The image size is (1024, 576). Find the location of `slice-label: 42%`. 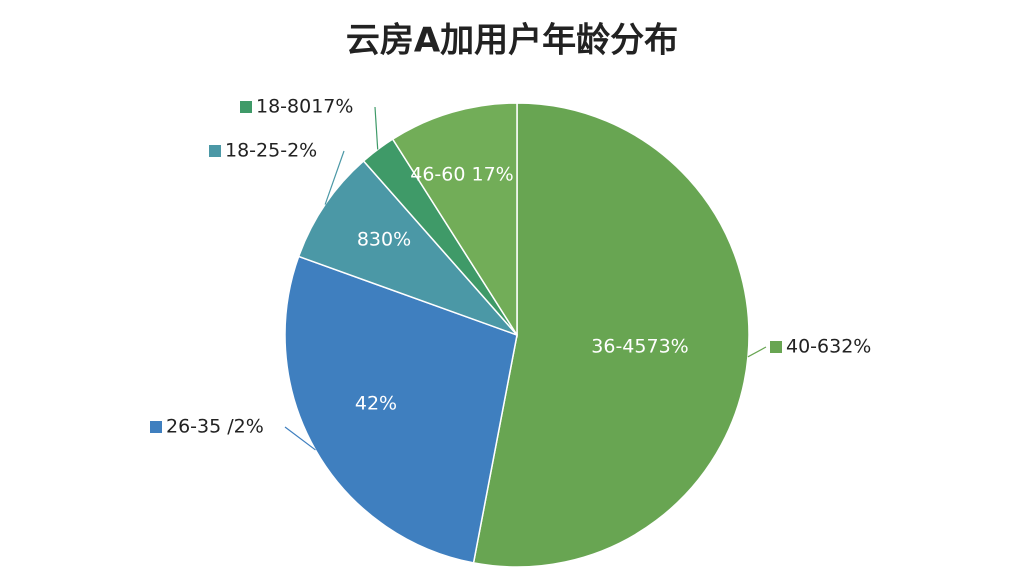

slice-label: 42% is located at coordinates (376, 404).